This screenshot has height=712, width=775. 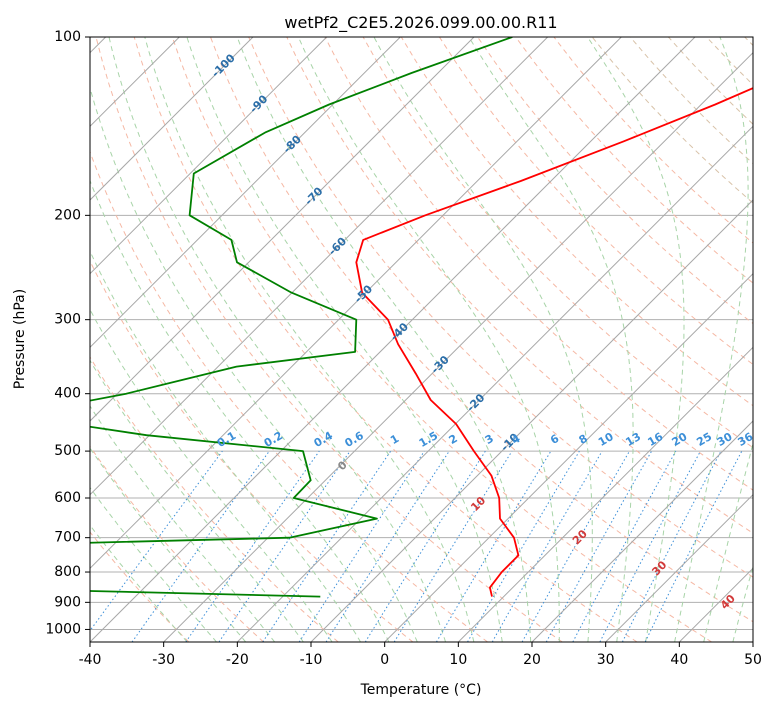 I want to click on y-tick-label: 100, so click(x=67, y=37).